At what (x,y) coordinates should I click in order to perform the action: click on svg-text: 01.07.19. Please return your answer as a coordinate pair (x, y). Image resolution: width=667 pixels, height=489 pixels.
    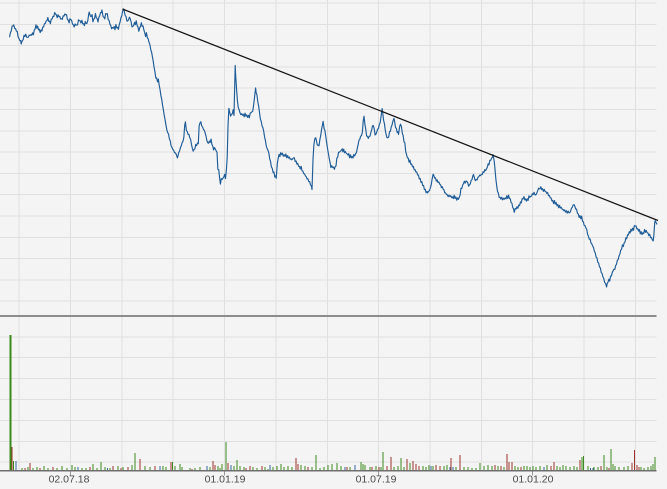
    Looking at the image, I should click on (376, 480).